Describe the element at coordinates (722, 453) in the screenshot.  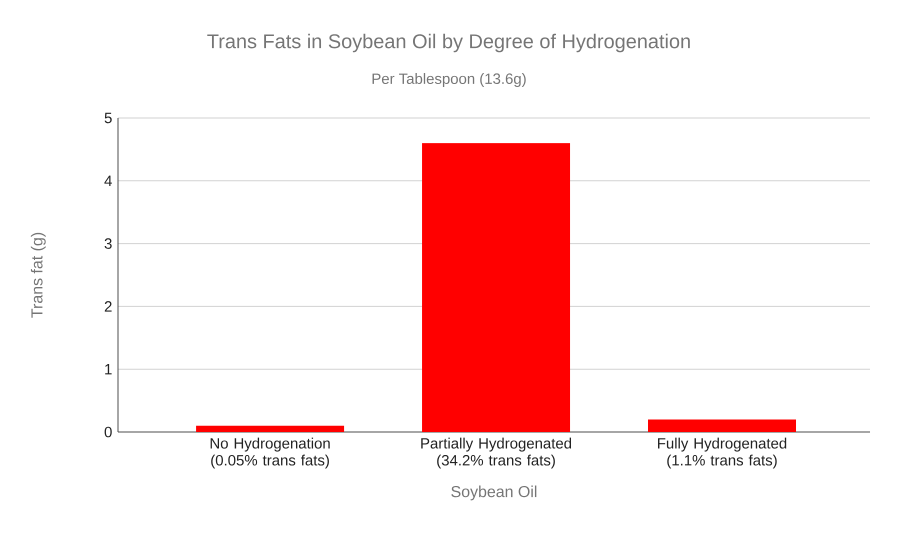
I see `x-tick-label: Fully Hydrogenated (1.1% trans fats)` at that location.